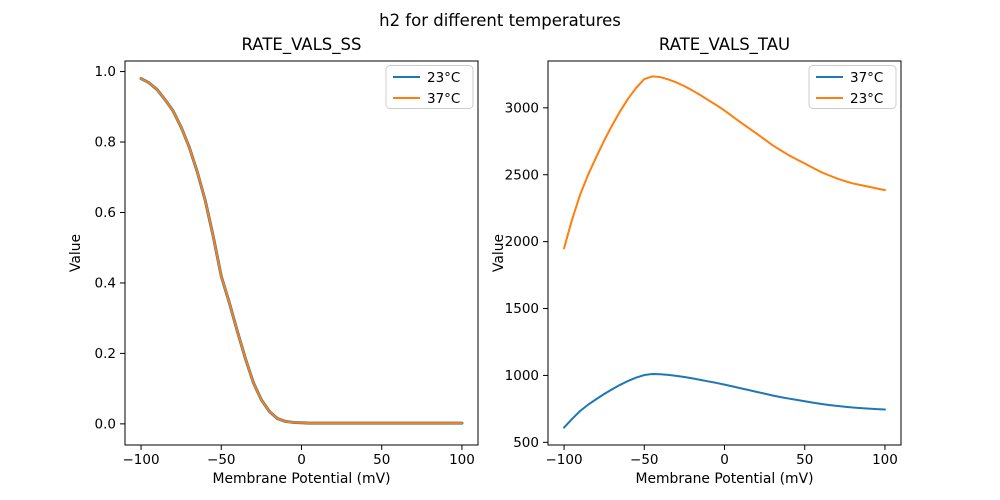 The width and height of the screenshot is (1000, 500). I want to click on y-tick-label: 0.8, so click(105, 143).